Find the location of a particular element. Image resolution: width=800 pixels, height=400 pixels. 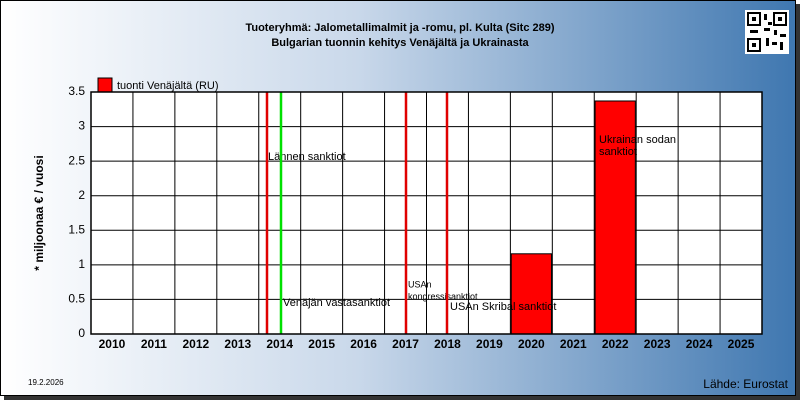

qr-code is located at coordinates (767, 32).